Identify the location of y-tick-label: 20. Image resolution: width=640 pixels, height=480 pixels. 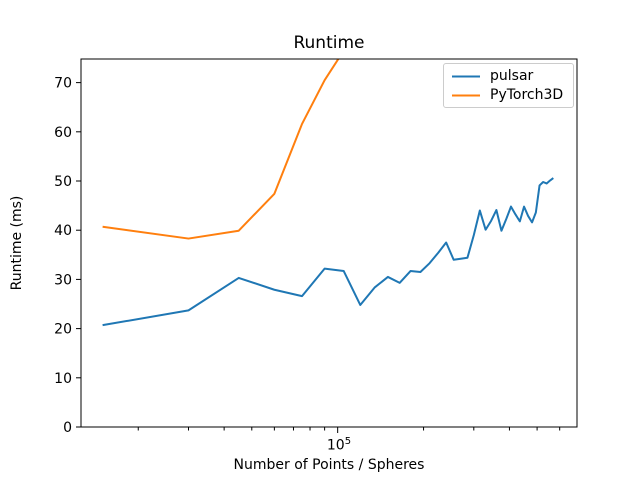
(63, 330).